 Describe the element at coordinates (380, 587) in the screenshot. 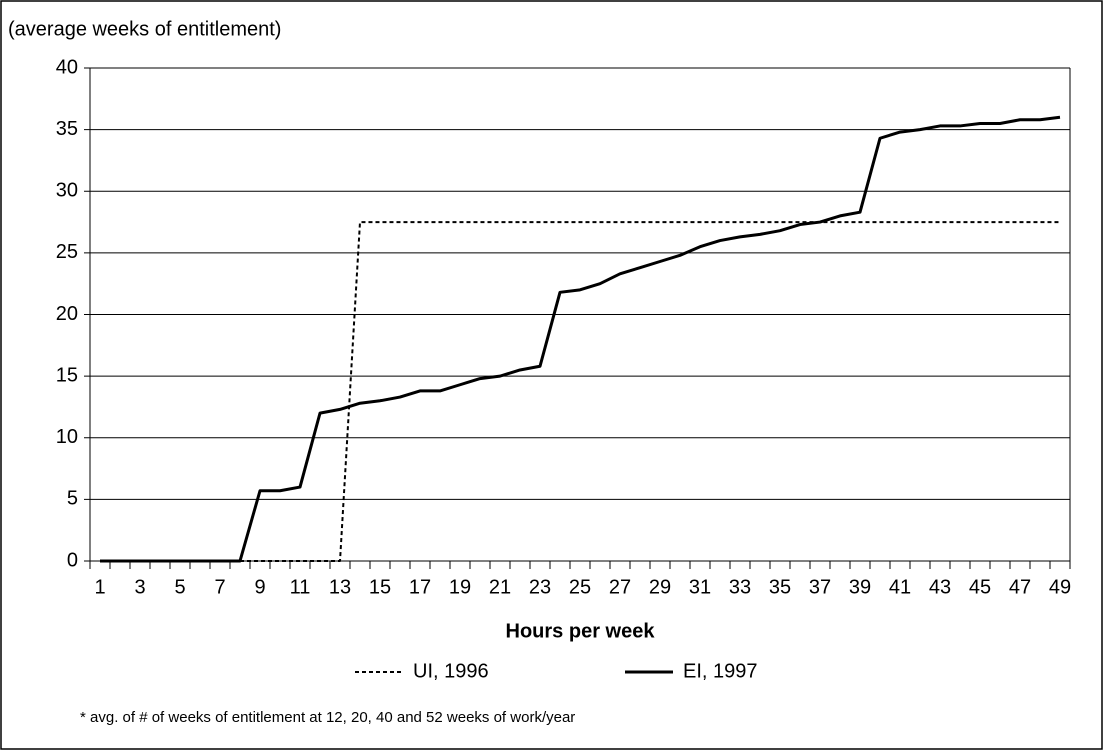

I see `x-tick-label: 15` at that location.